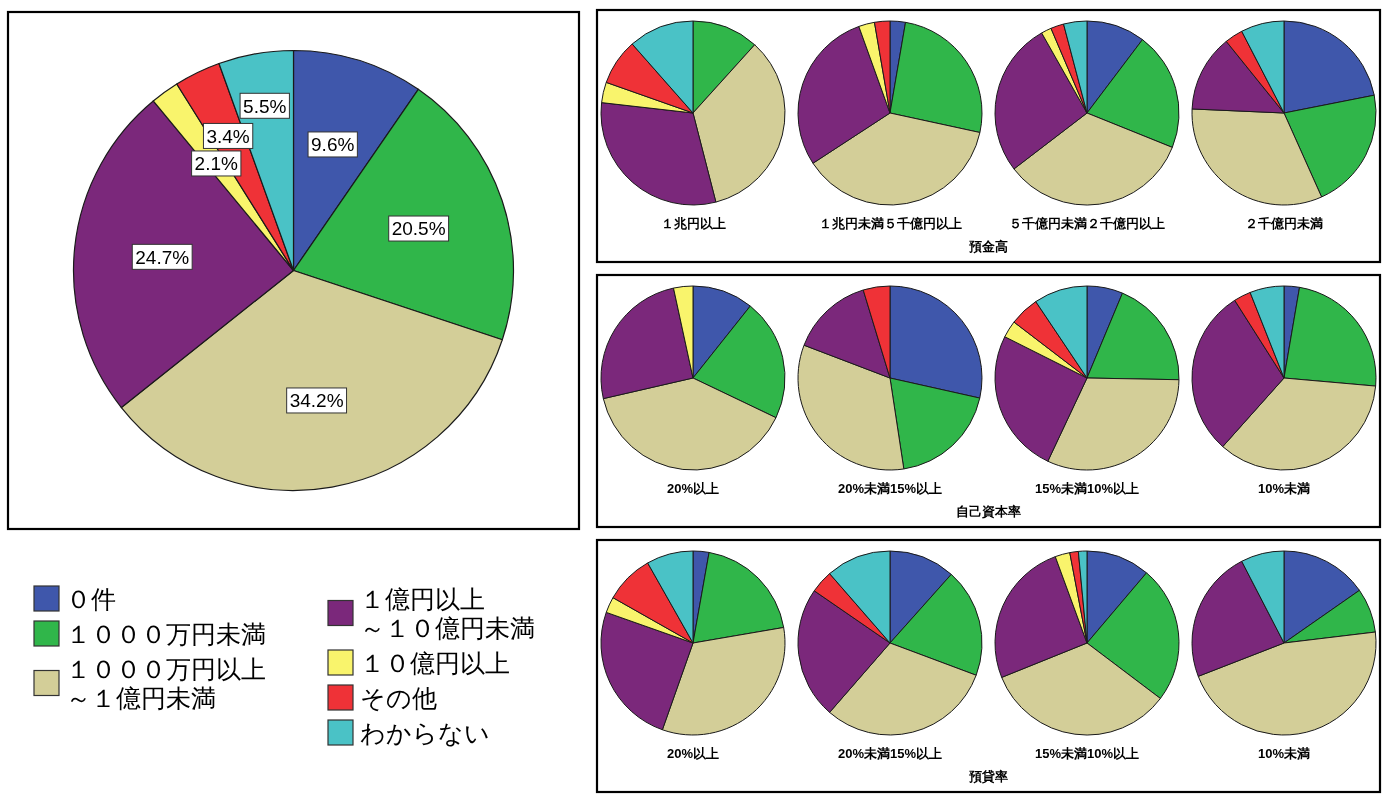 The width and height of the screenshot is (1382, 795). Describe the element at coordinates (166, 633) in the screenshot. I see `legend-label: １０００万円未満` at that location.